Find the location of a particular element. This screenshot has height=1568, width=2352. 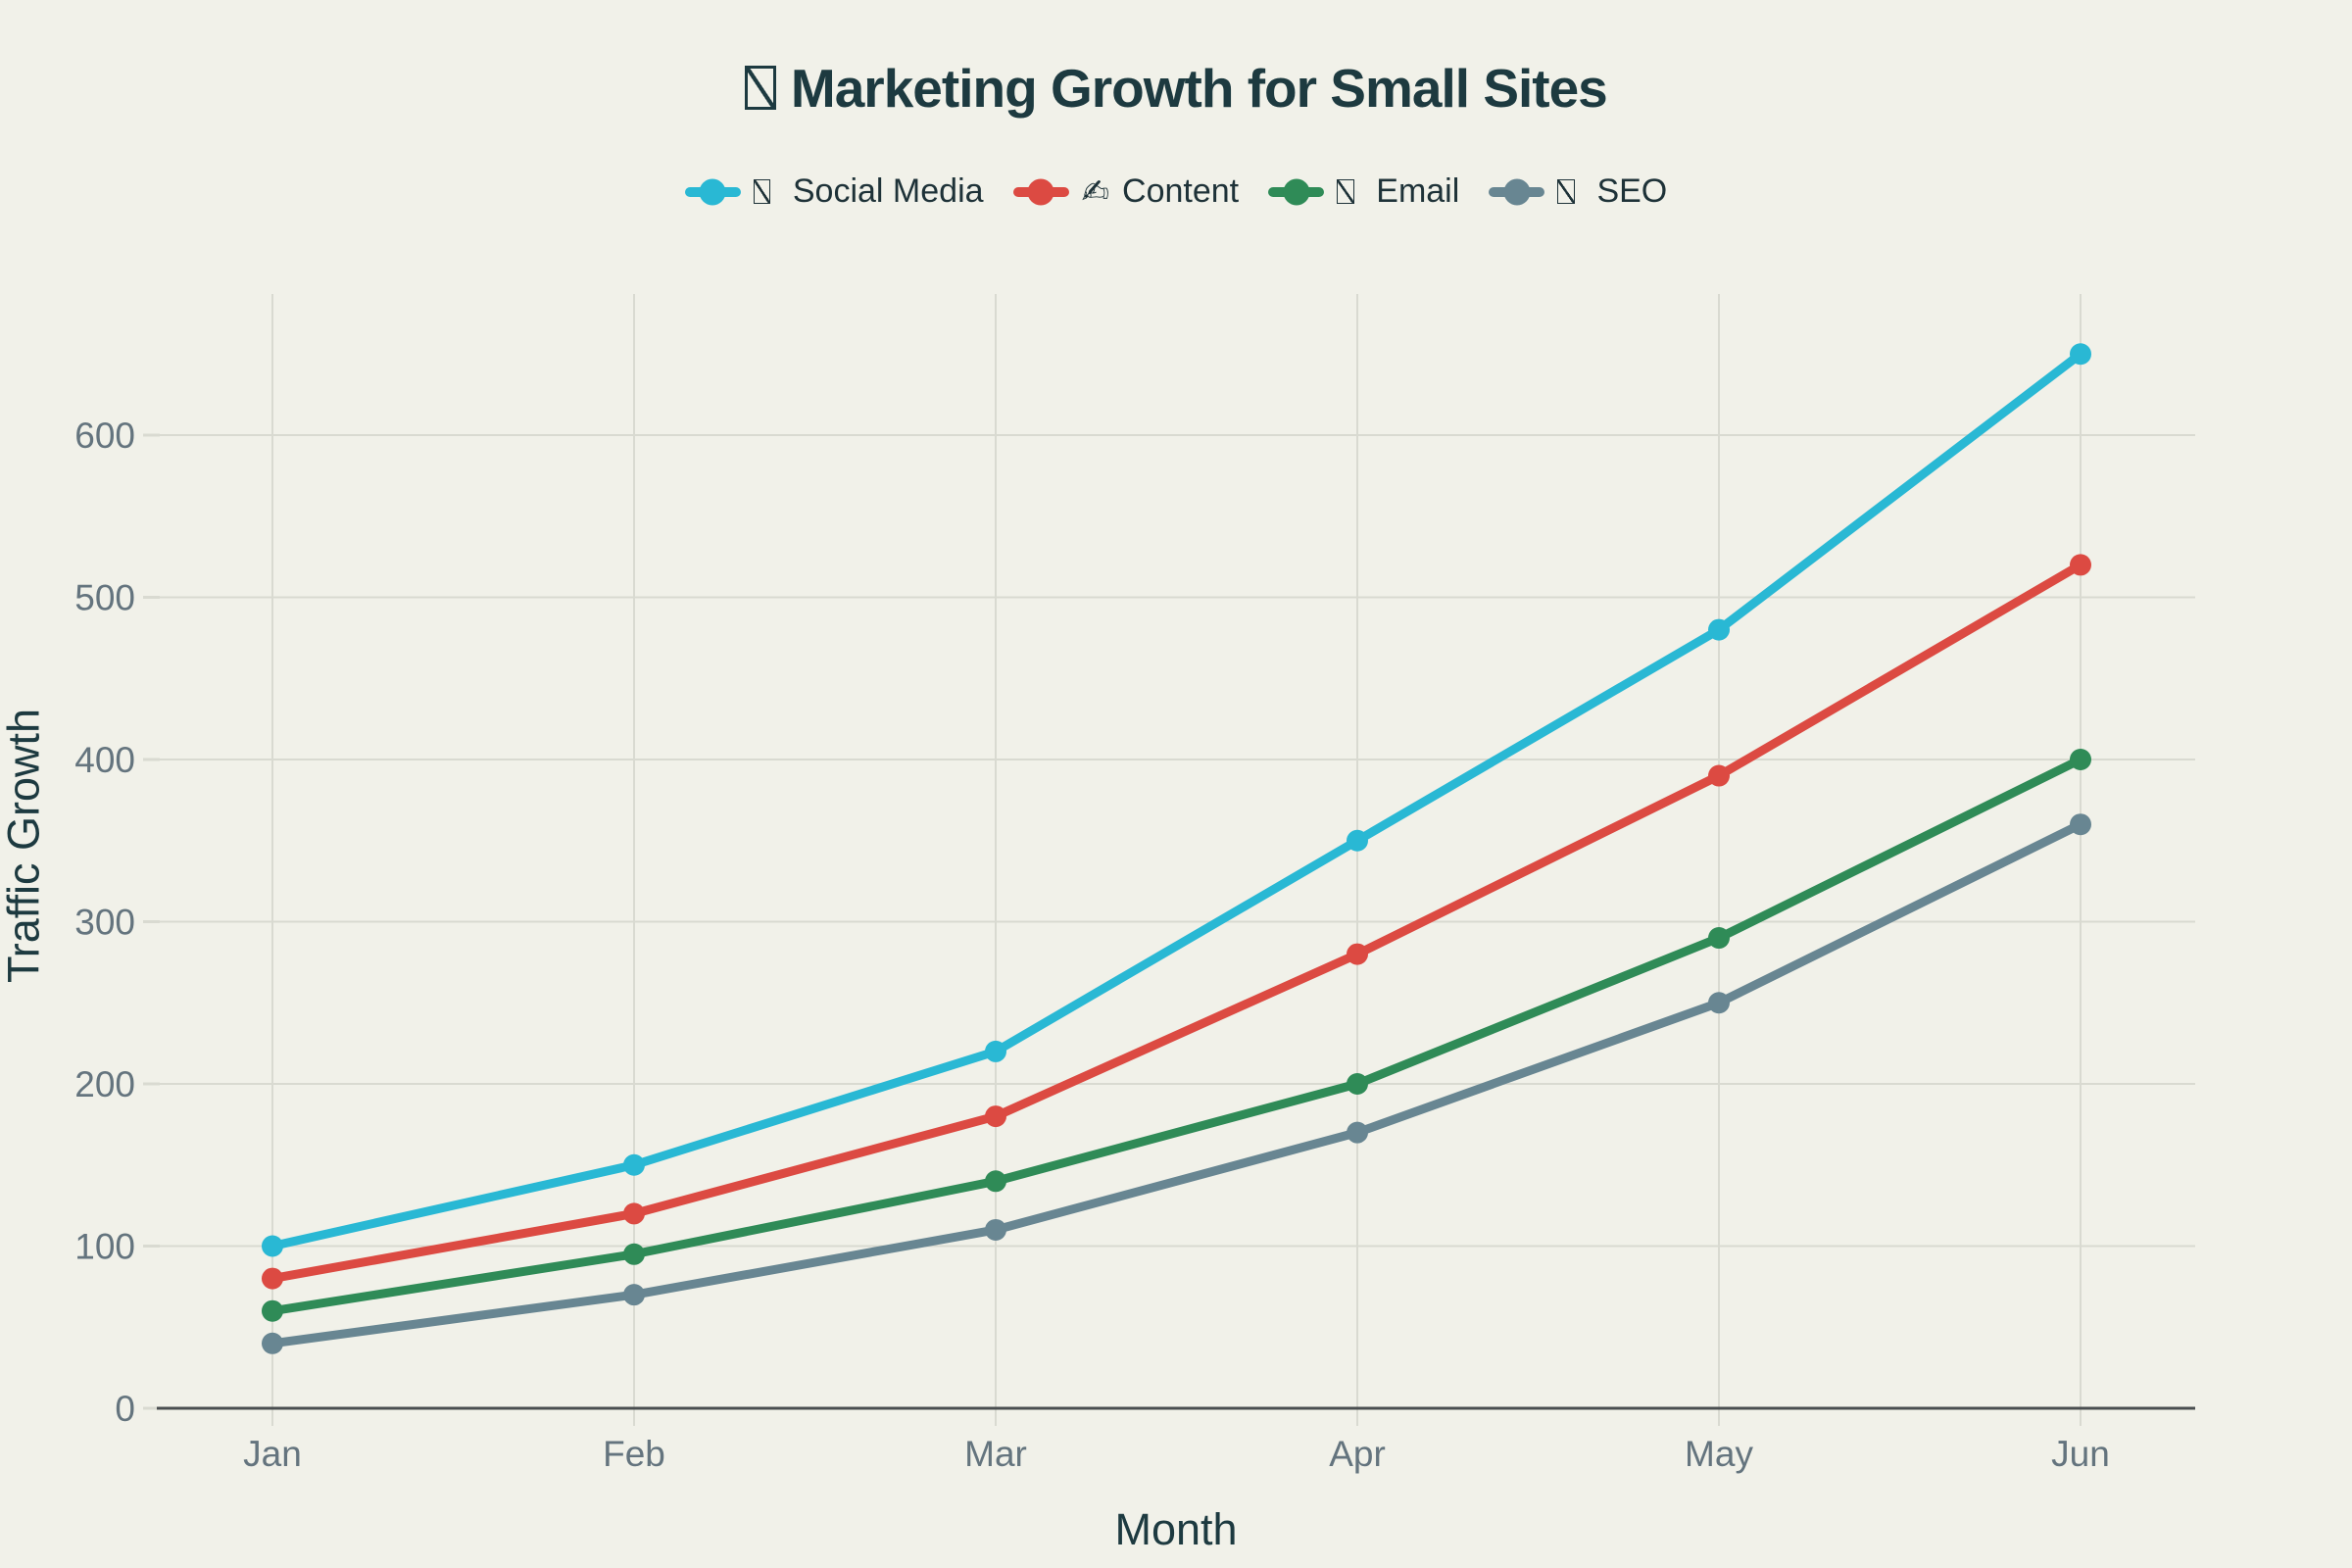

data-point-seo-mar is located at coordinates (995, 1229).